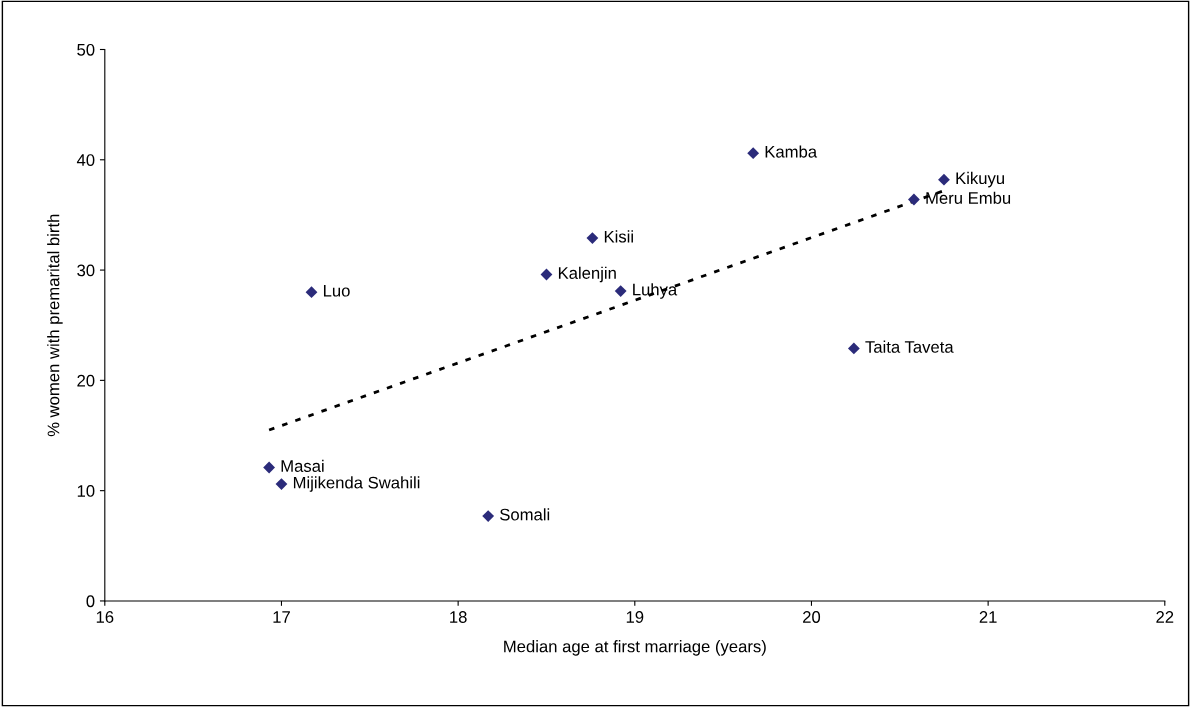 The height and width of the screenshot is (707, 1191). I want to click on annotation: Kisii, so click(618, 236).